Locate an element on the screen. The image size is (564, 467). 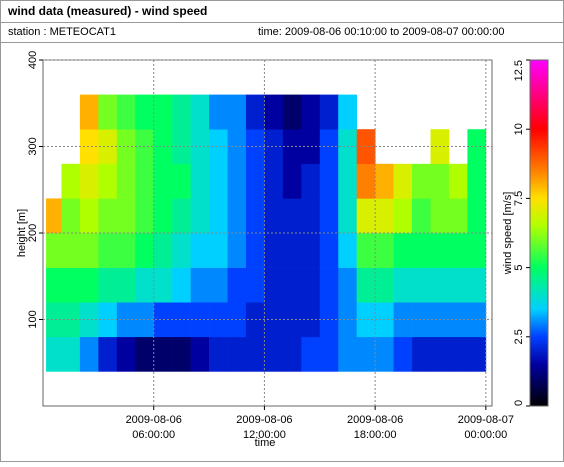
colorbar-tick-label: 2.5 is located at coordinates (519, 336).